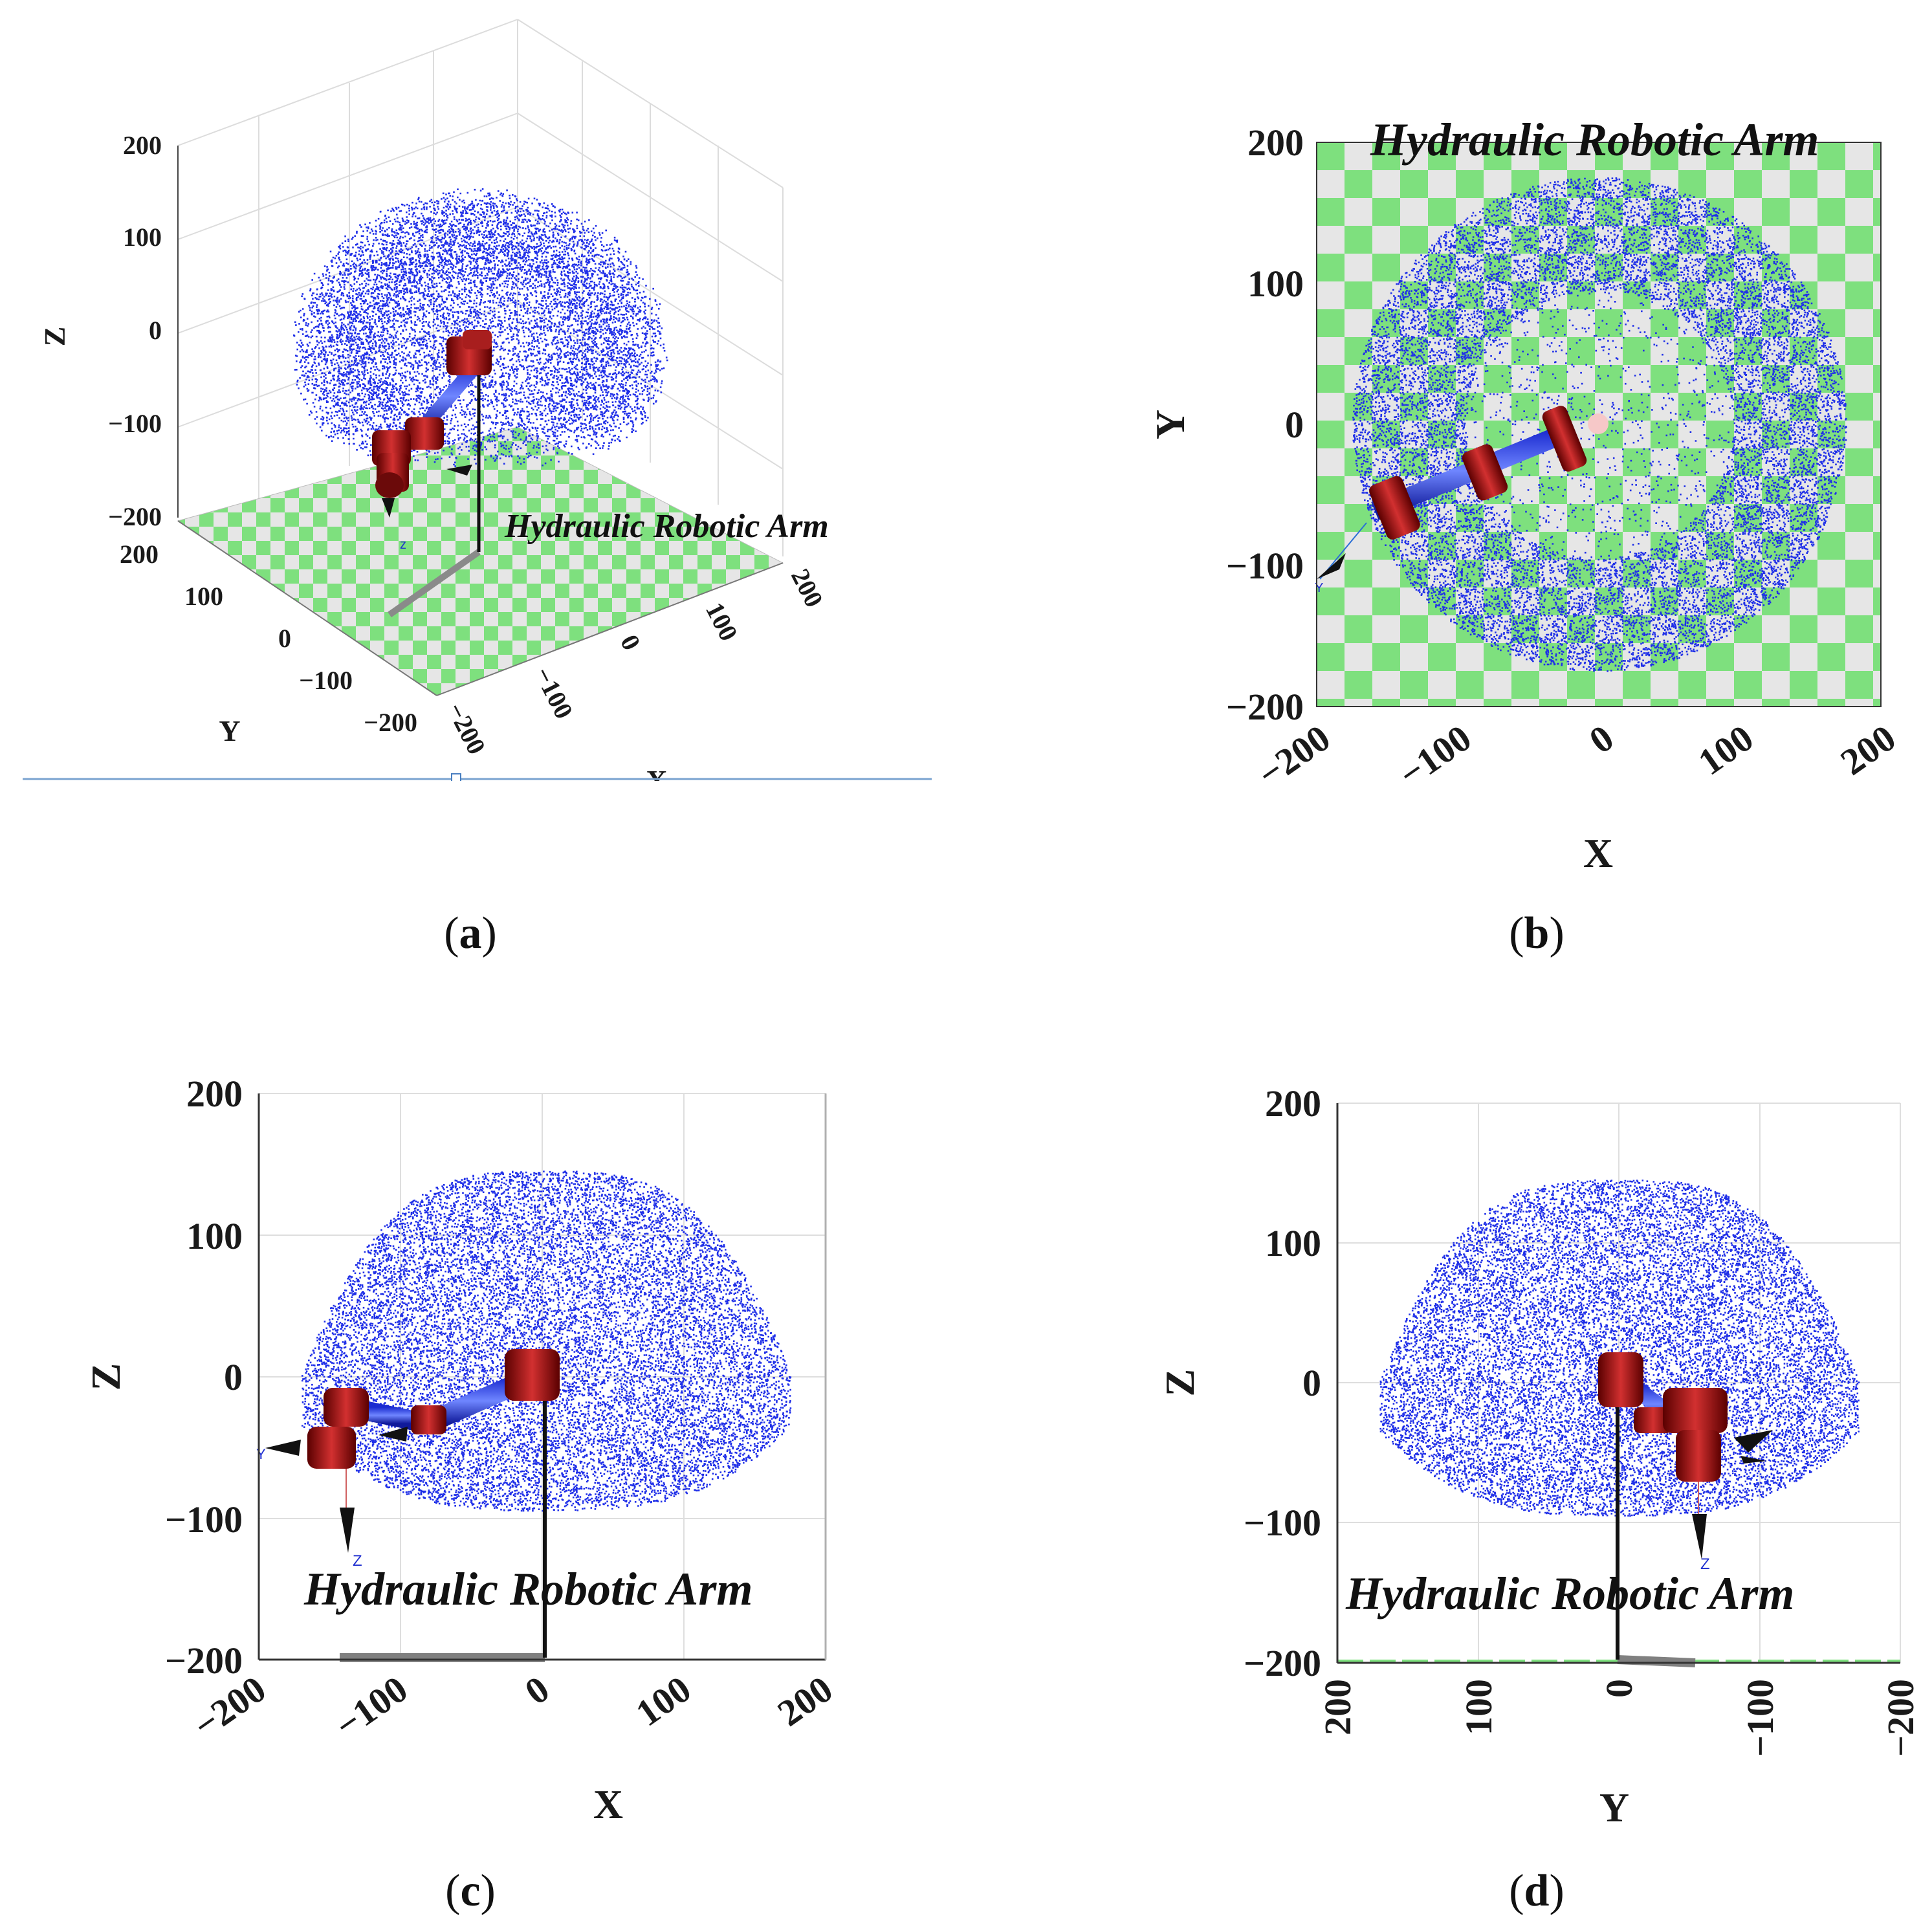  I want to click on panel-a-z-ticks: 200 100 0 −100 −200, so click(135, 331).